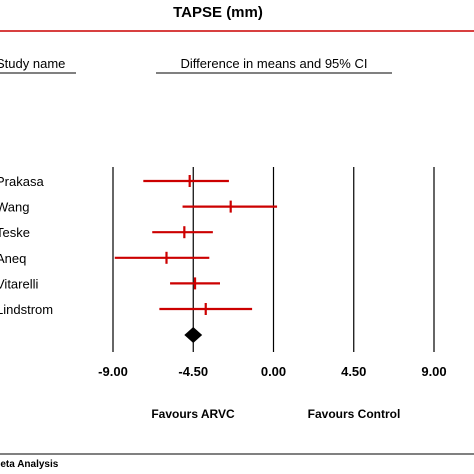 Image resolution: width=474 pixels, height=474 pixels. I want to click on study-row: Vitarelli, so click(110, 283).